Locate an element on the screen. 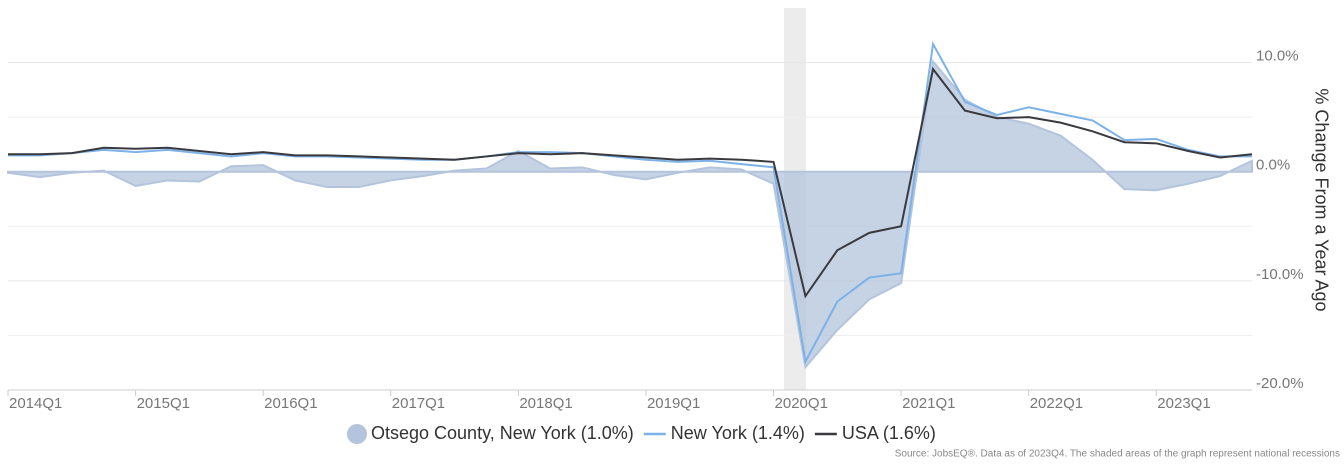  y-axis-label: % Change From a Year Ago is located at coordinates (1321, 199).